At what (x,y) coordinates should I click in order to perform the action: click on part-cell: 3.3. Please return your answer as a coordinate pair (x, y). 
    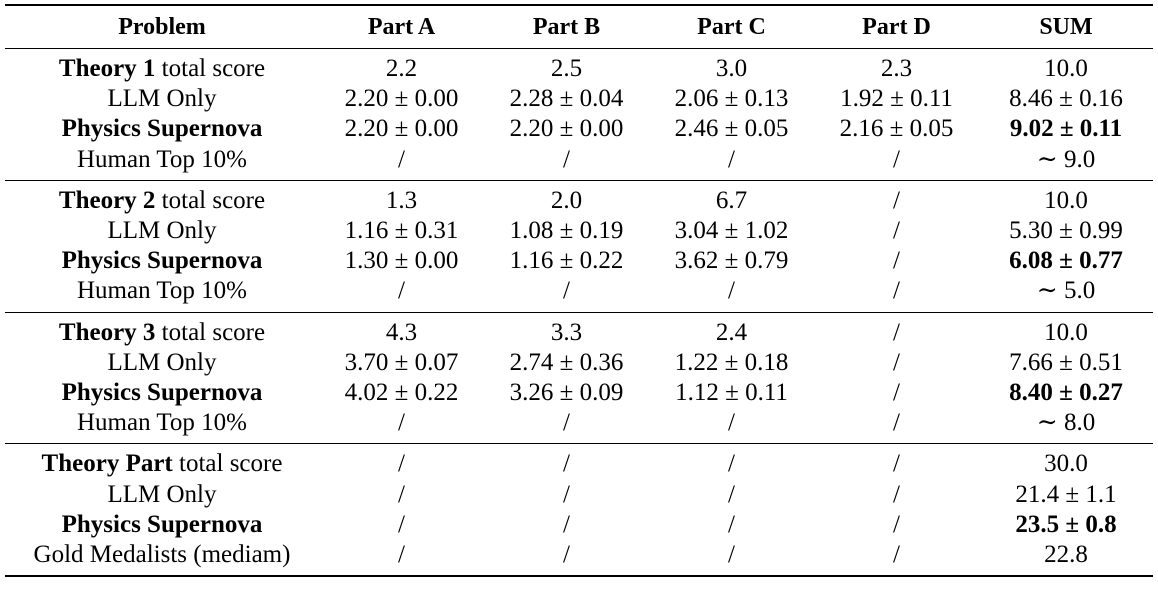
    Looking at the image, I should click on (566, 332).